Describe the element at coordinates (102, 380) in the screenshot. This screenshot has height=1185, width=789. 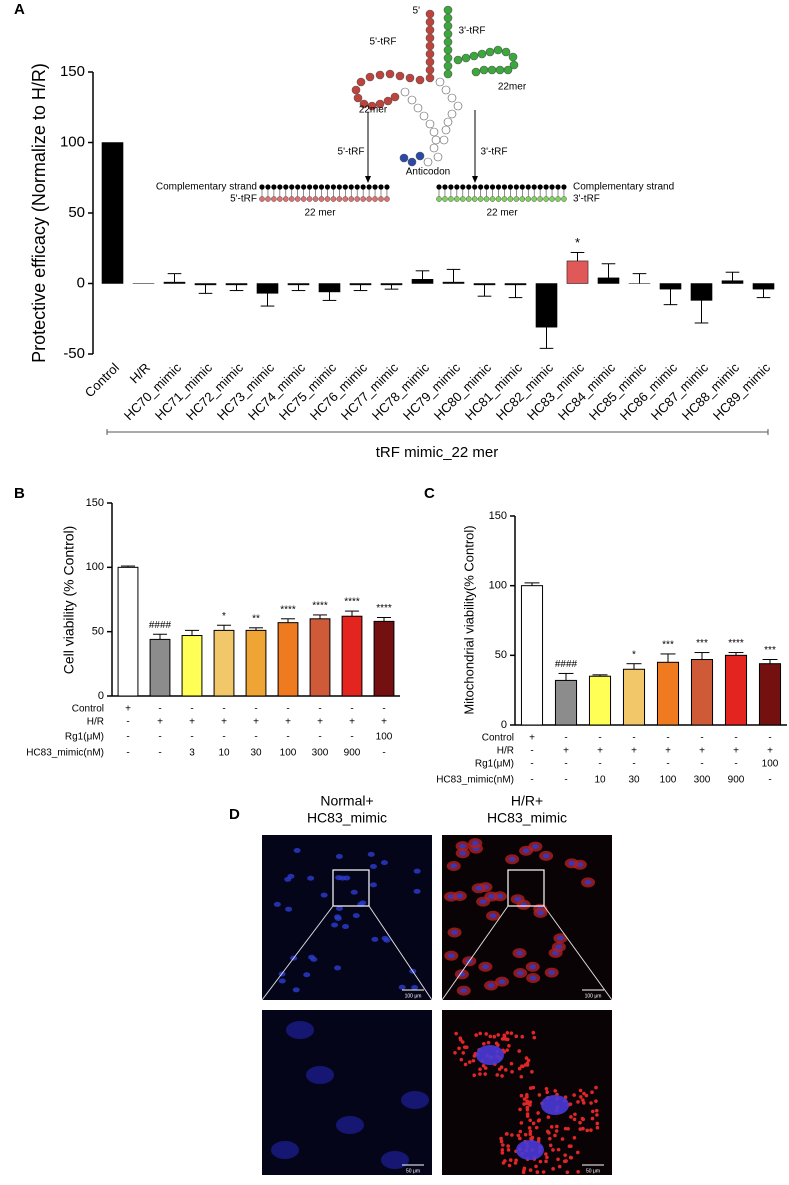
I see `x-tick-label: Control` at that location.